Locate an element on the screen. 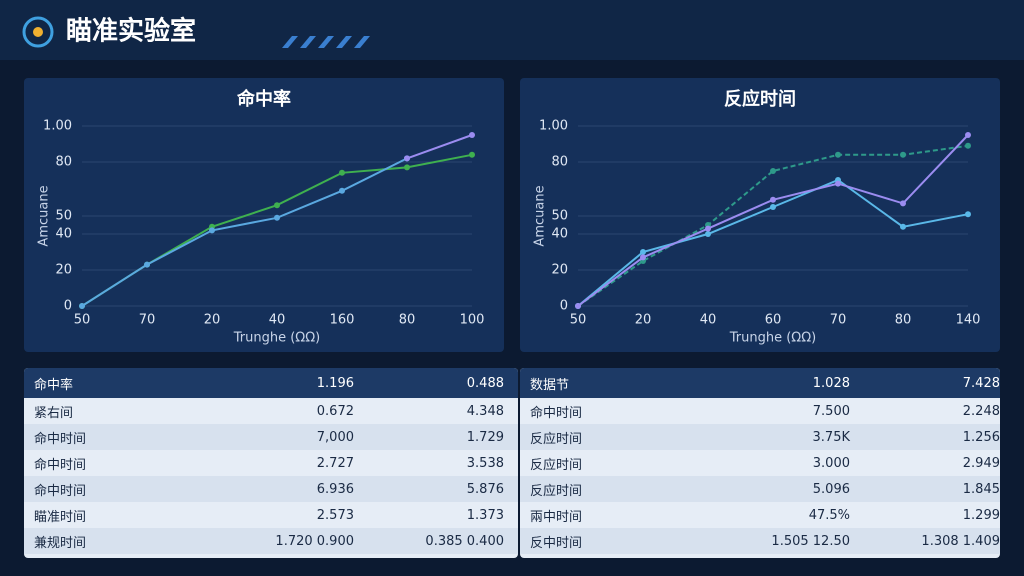 The image size is (1024, 576). cell: 6.936 is located at coordinates (335, 489).